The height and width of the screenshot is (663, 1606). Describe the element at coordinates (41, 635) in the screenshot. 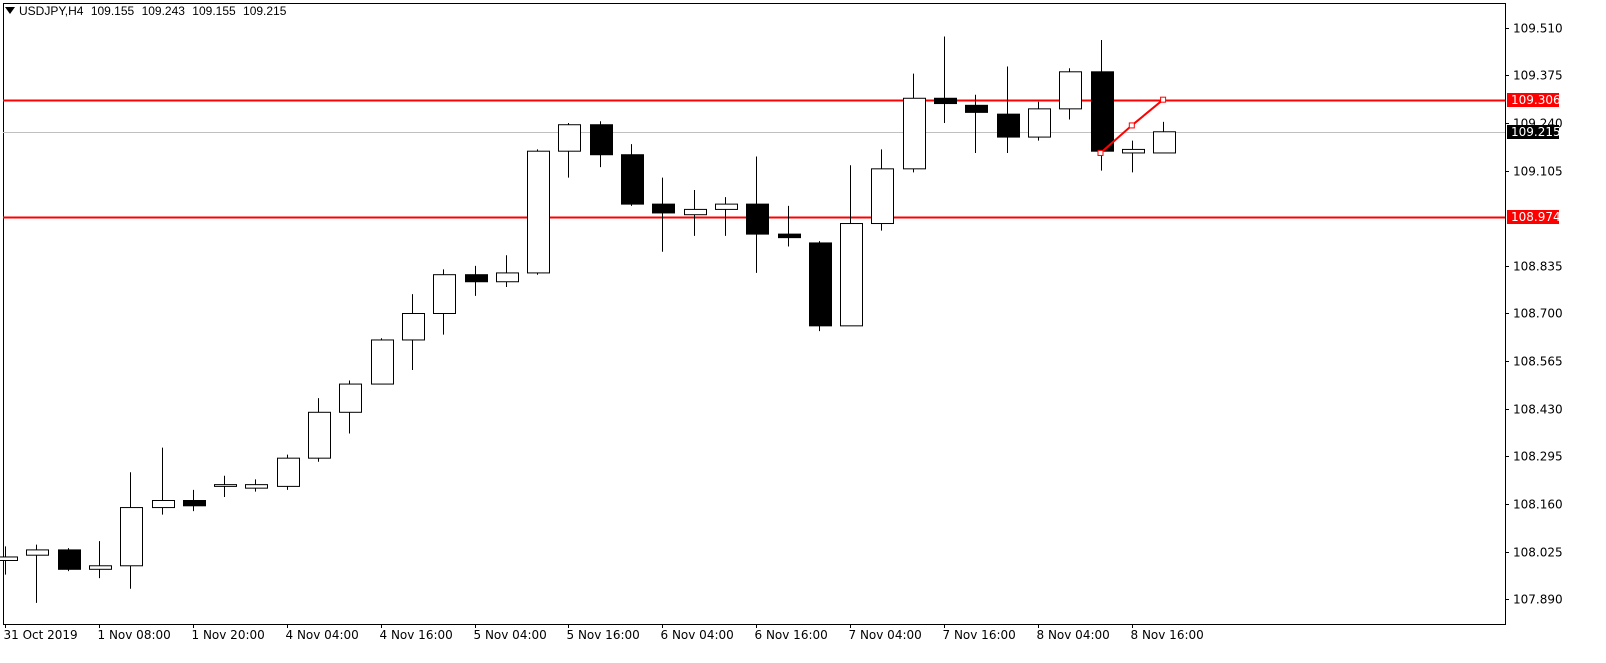

I see `x-tick-label: 31 Oct 2019` at that location.